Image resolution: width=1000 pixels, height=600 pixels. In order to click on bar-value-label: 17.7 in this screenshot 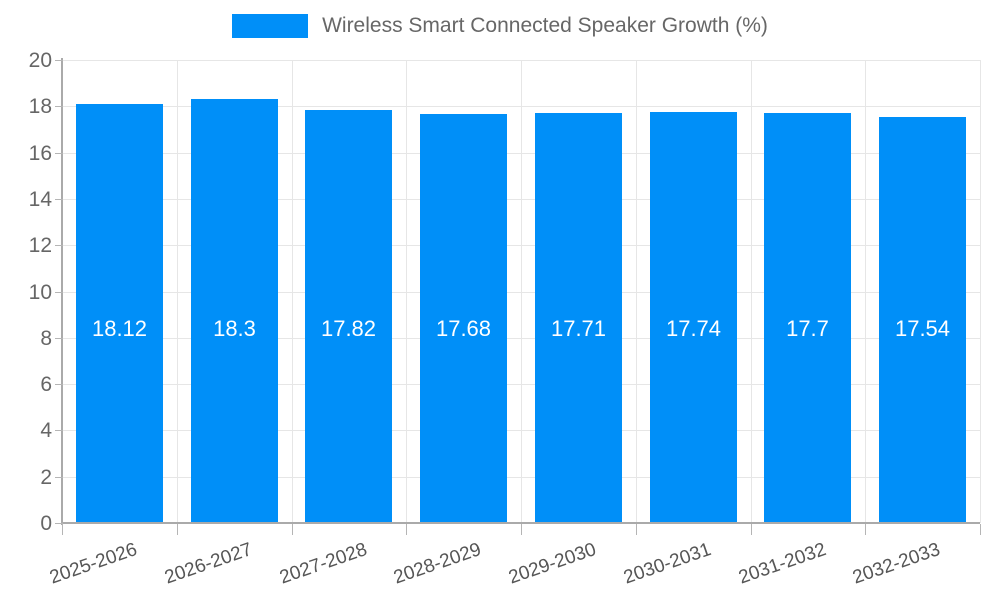, I will do `click(807, 328)`.